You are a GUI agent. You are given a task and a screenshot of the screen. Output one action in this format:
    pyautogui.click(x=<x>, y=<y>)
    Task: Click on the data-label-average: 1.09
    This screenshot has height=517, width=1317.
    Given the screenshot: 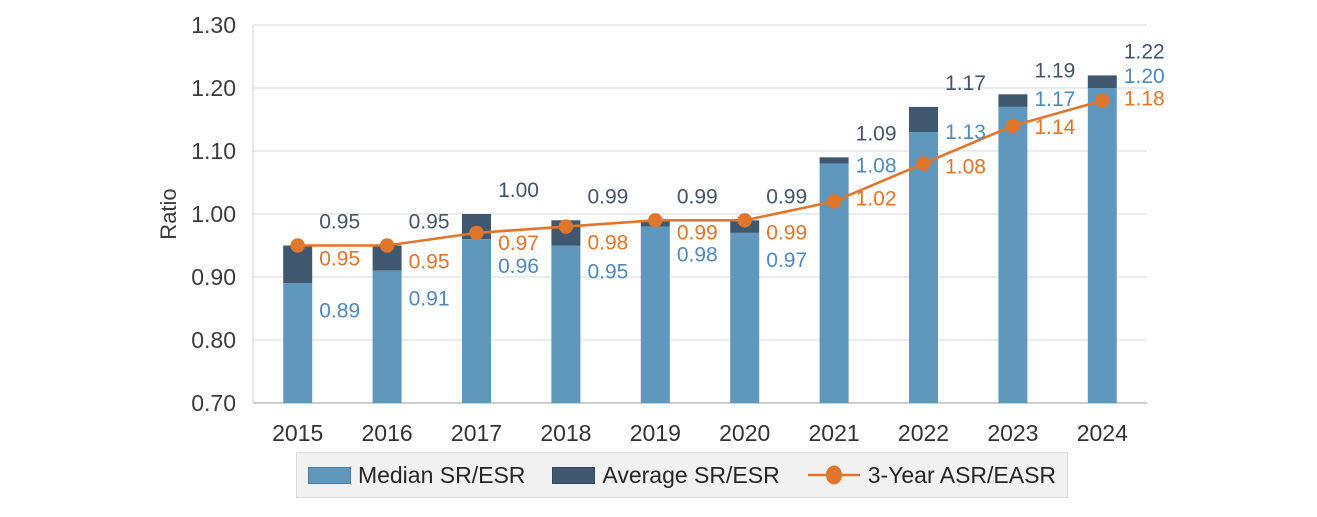 What is the action you would take?
    pyautogui.click(x=876, y=133)
    